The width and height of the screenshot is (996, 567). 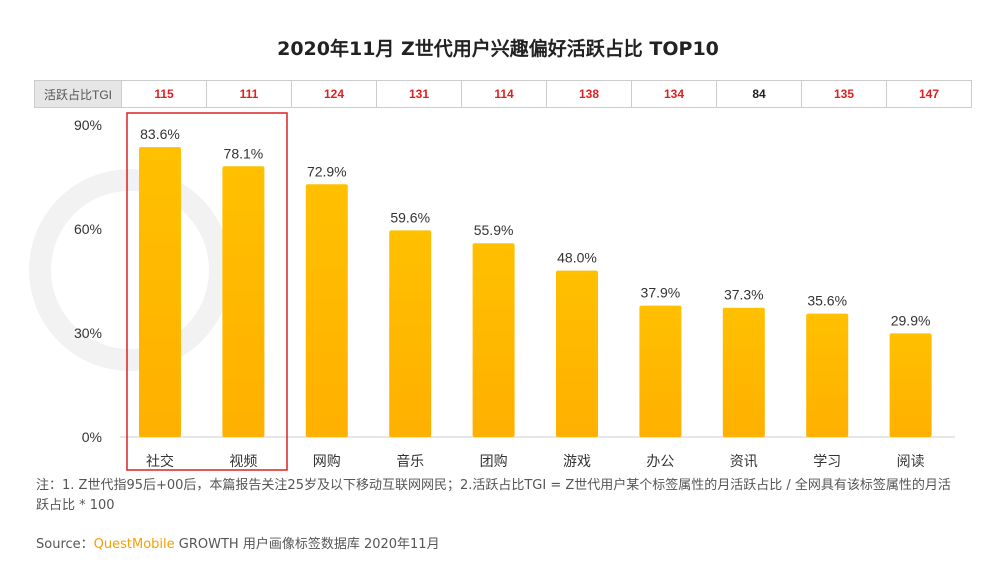 I want to click on source-prefix: Source：, so click(x=65, y=544).